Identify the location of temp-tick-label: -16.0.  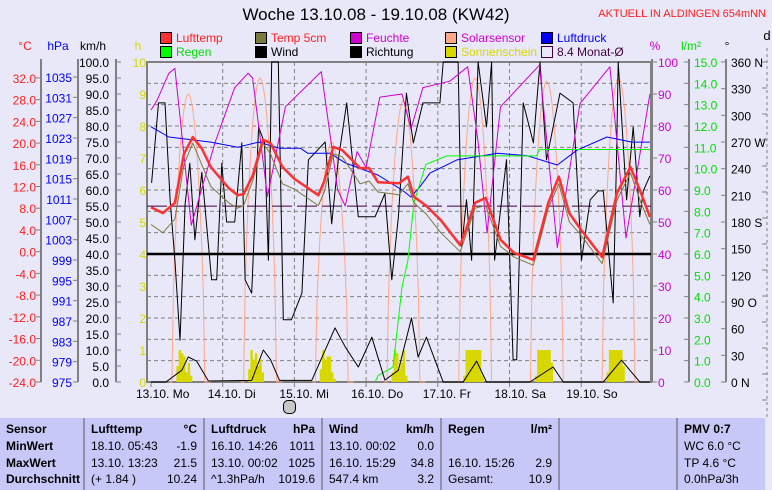
(23, 340).